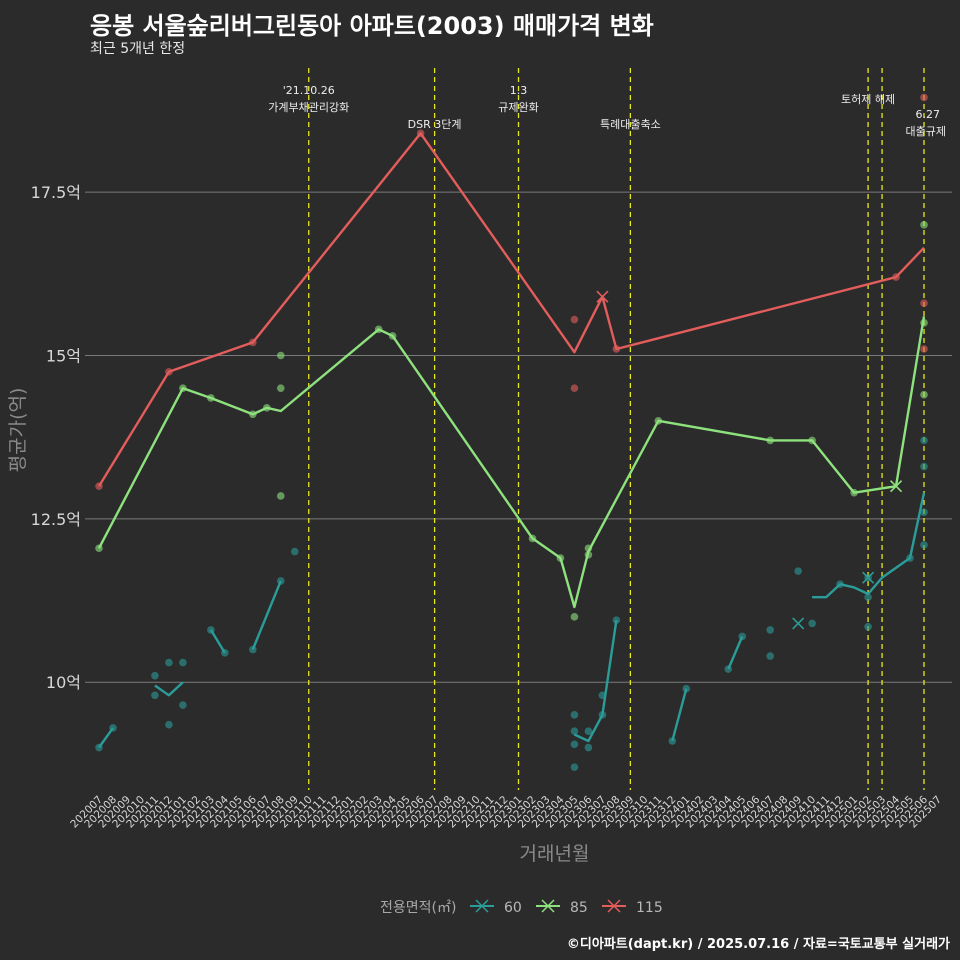  Describe the element at coordinates (518, 107) in the screenshot. I see `event-label: 규제완화` at that location.